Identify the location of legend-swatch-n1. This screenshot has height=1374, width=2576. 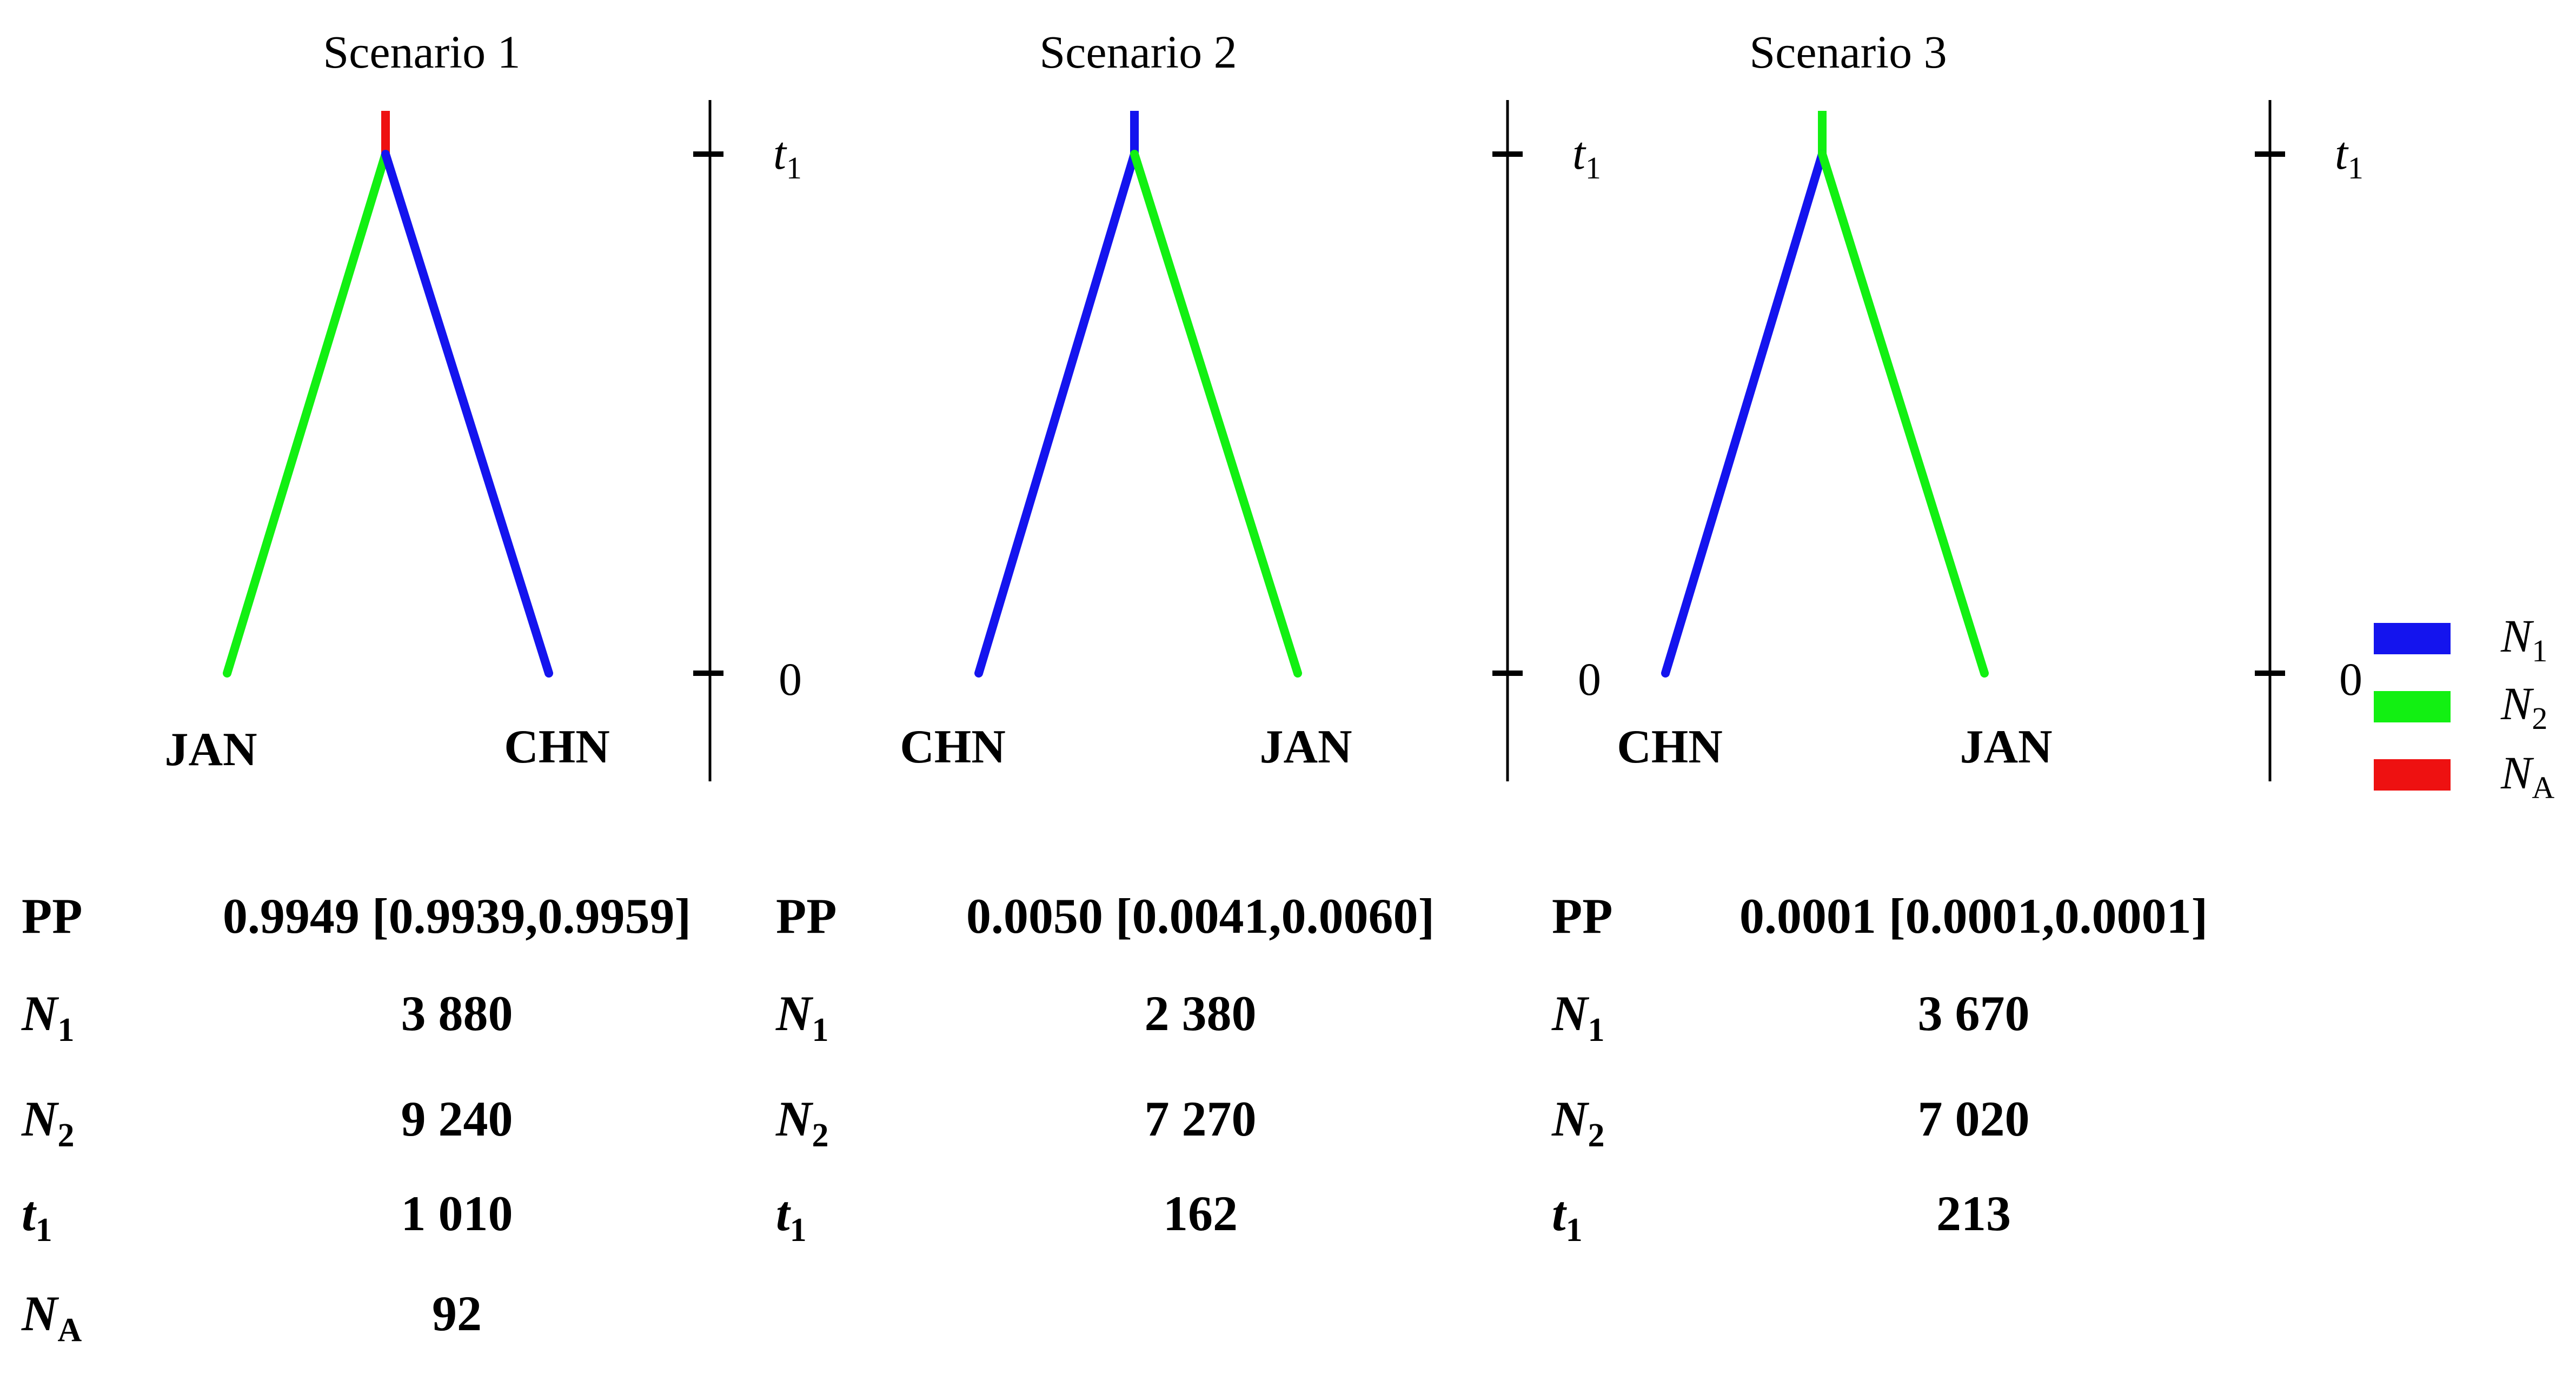
(2412, 638).